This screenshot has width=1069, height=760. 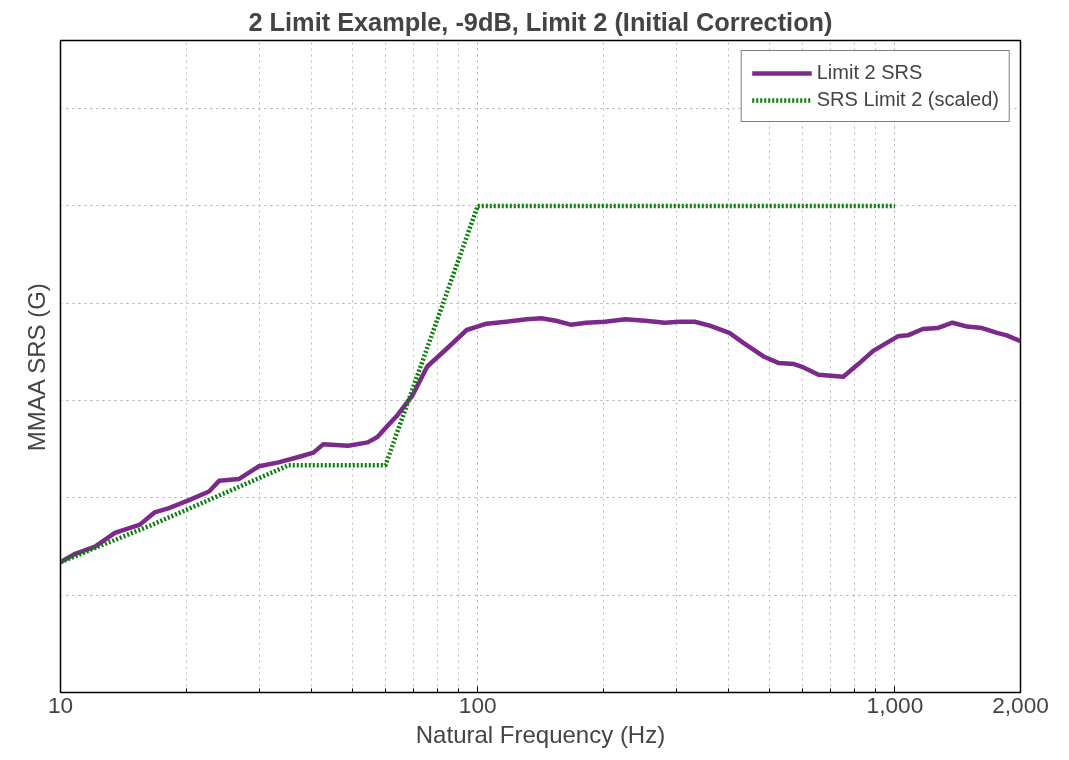 I want to click on chart-title: 2 Limit Example, -9dB, Limit 2 (Initial Correction), so click(x=540, y=21).